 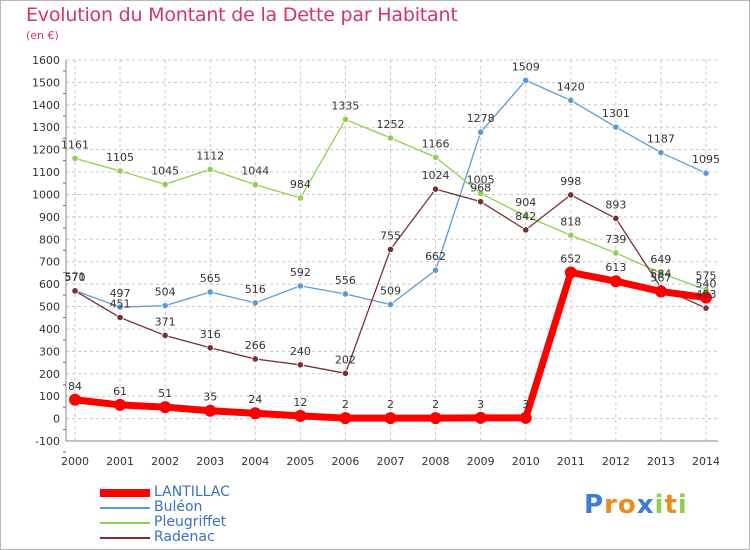 What do you see at coordinates (615, 204) in the screenshot?
I see `data-label: 893` at bounding box center [615, 204].